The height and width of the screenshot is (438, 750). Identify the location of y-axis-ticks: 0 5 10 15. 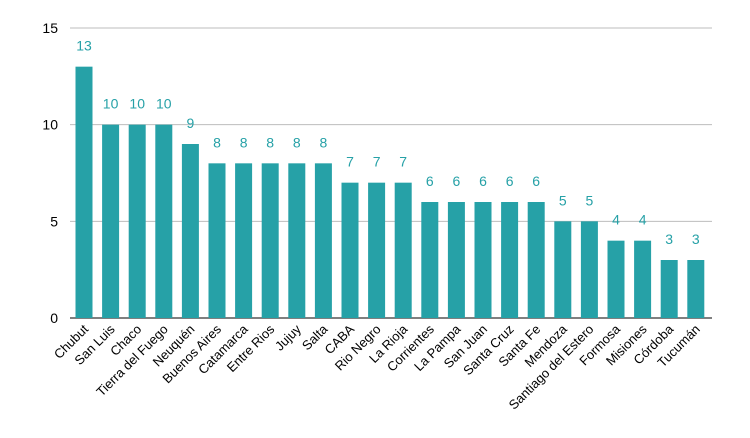
(50, 173).